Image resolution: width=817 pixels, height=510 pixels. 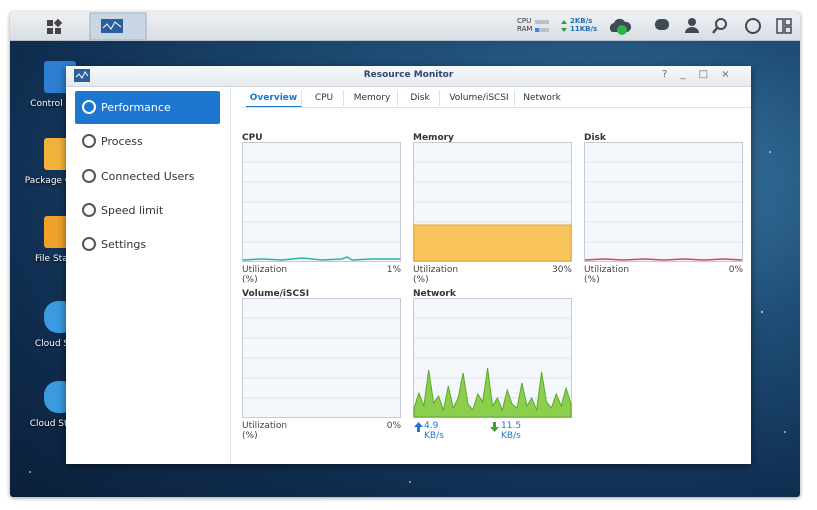 What do you see at coordinates (274, 99) in the screenshot?
I see `tab: Overview` at bounding box center [274, 99].